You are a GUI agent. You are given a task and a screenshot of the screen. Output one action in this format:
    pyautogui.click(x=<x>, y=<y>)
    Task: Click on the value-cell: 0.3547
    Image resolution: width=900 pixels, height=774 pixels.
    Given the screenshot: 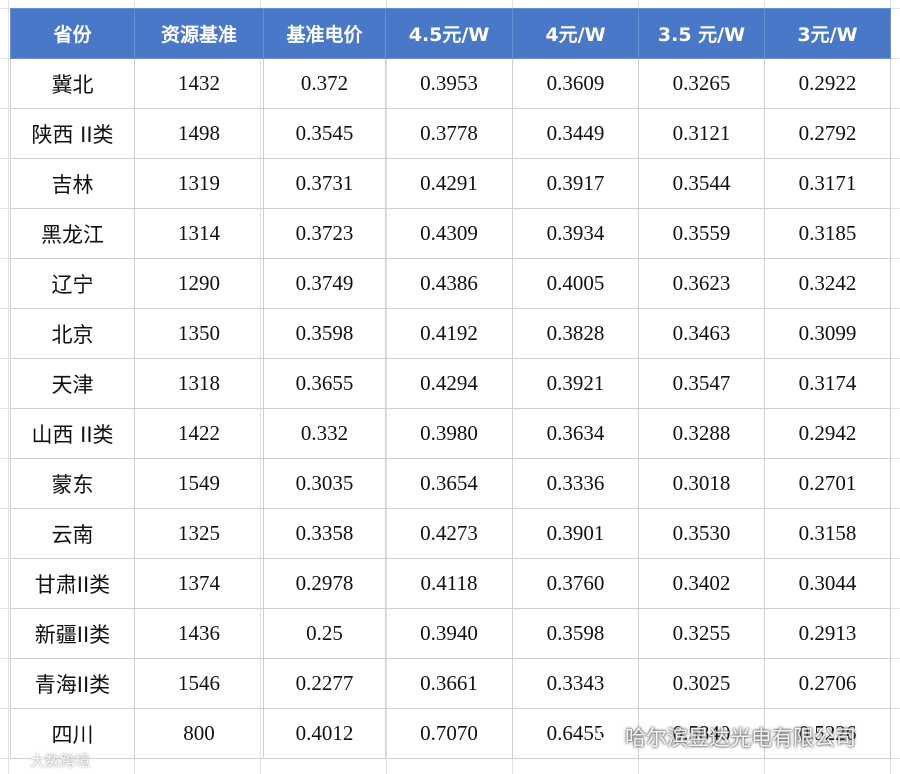 What is the action you would take?
    pyautogui.click(x=701, y=383)
    